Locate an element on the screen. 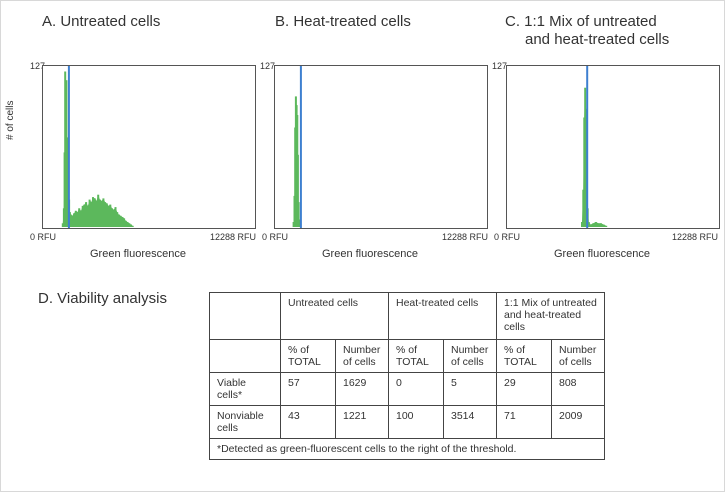 The image size is (725, 492). table-cell: 1629 is located at coordinates (362, 389).